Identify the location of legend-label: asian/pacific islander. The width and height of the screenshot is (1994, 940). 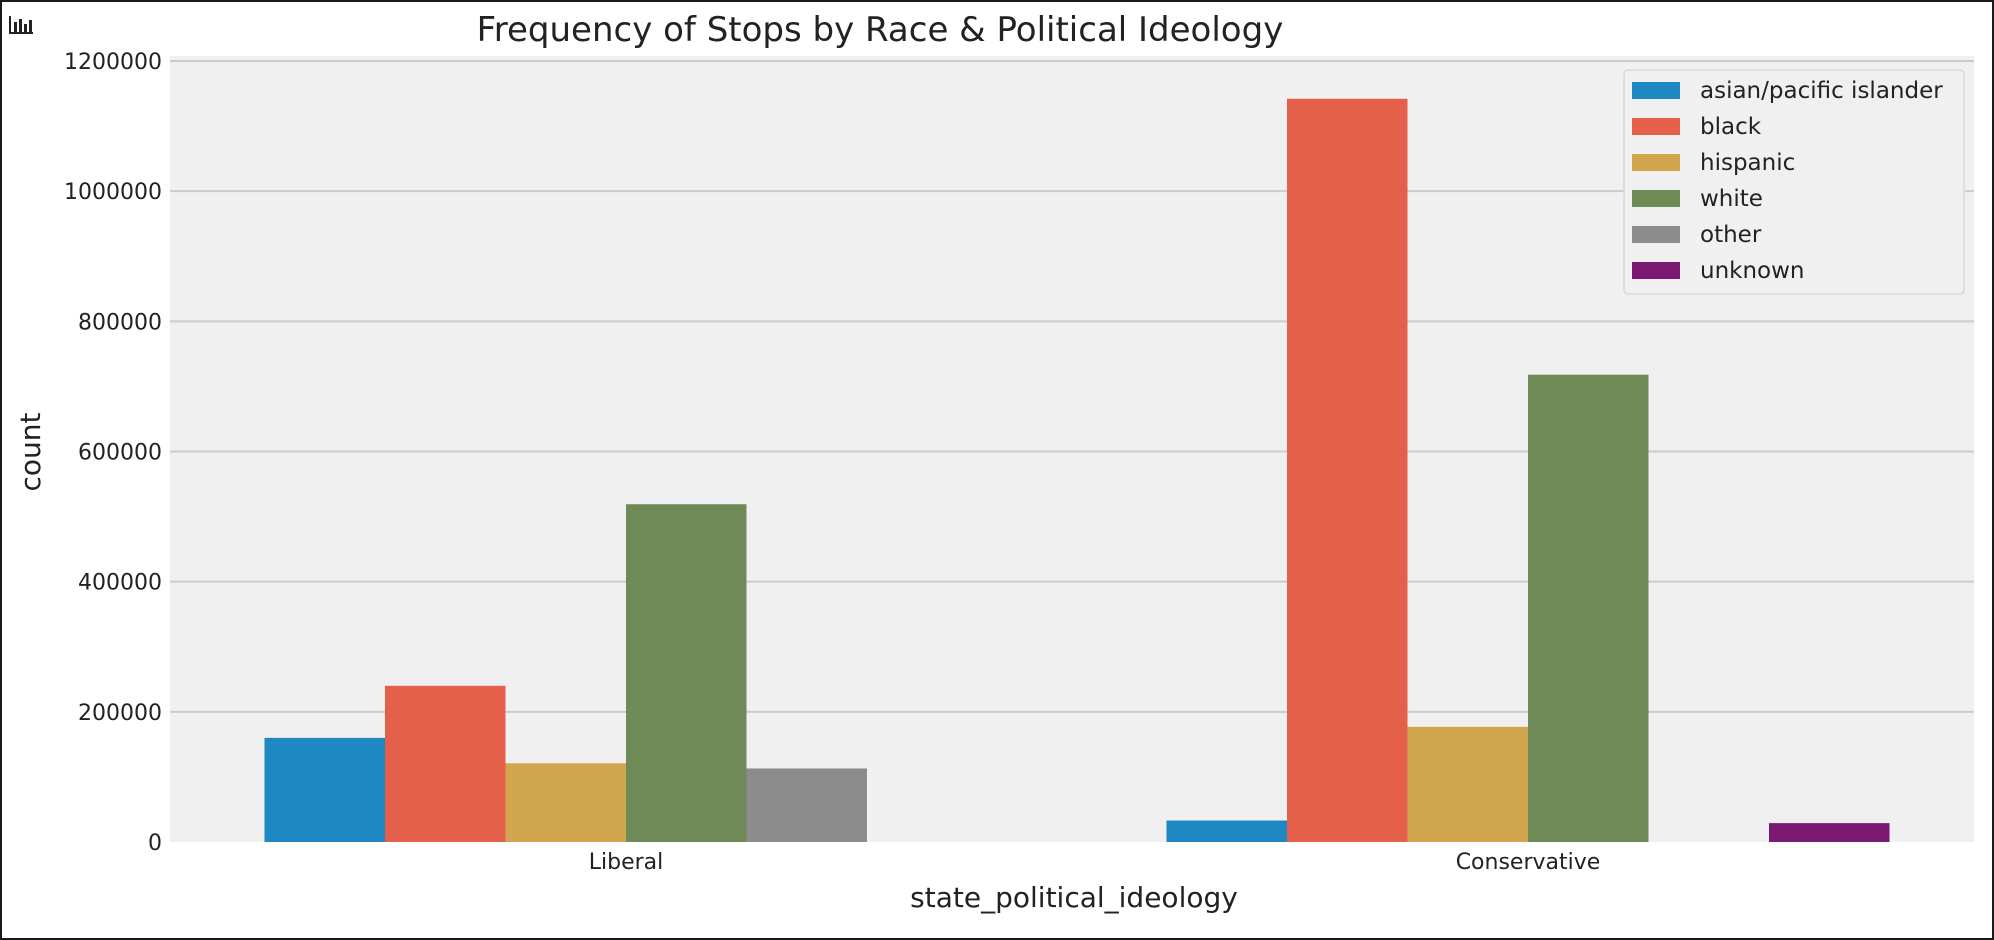
(1821, 91).